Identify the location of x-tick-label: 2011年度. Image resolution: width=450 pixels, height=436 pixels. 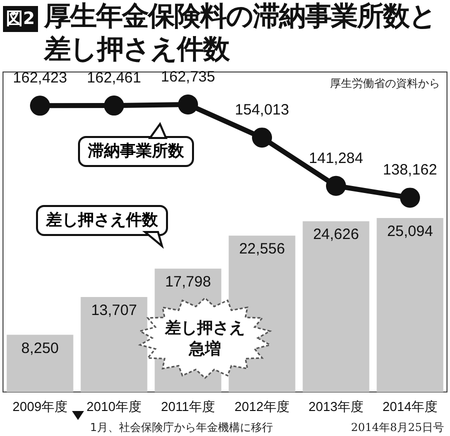
(188, 406).